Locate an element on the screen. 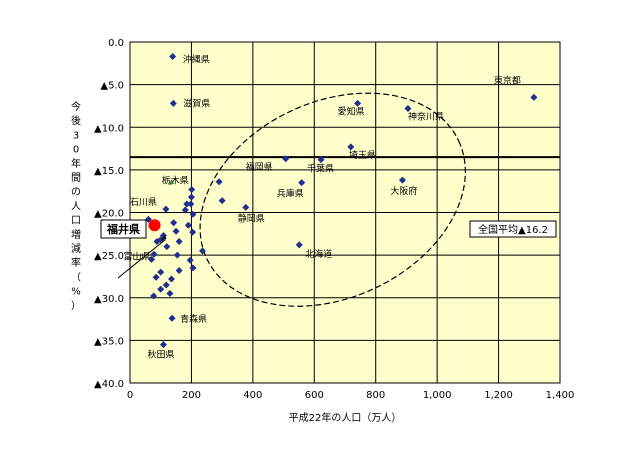 The width and height of the screenshot is (640, 455). average-label-box is located at coordinates (513, 229).